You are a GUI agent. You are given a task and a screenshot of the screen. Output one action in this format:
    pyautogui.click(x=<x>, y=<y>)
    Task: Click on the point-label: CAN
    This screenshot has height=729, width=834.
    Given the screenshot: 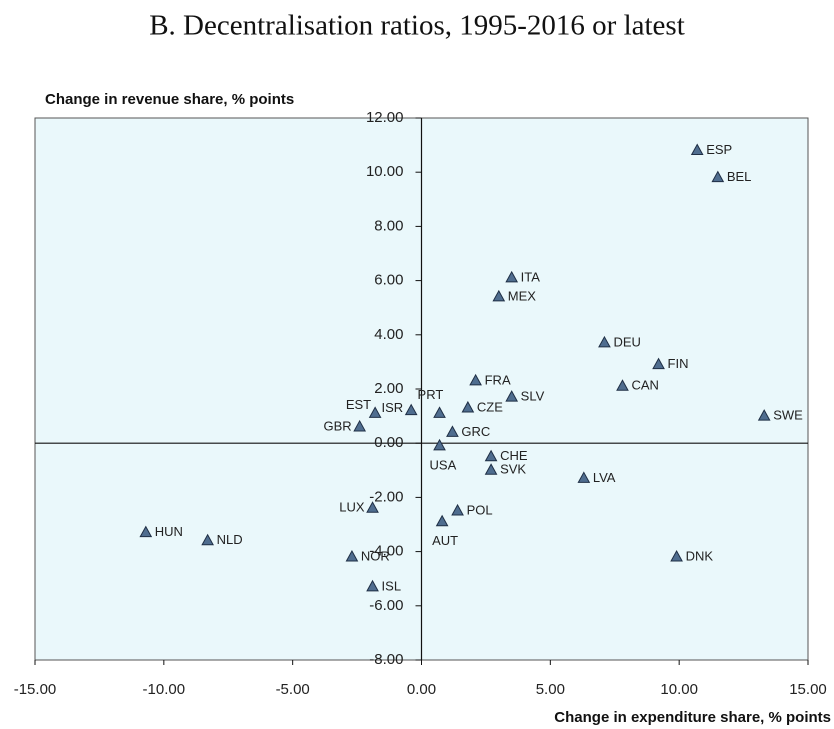 What is the action you would take?
    pyautogui.click(x=644, y=385)
    